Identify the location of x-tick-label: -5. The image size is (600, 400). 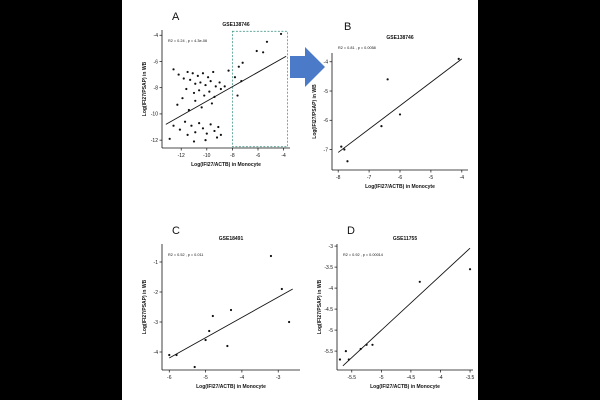
(205, 378).